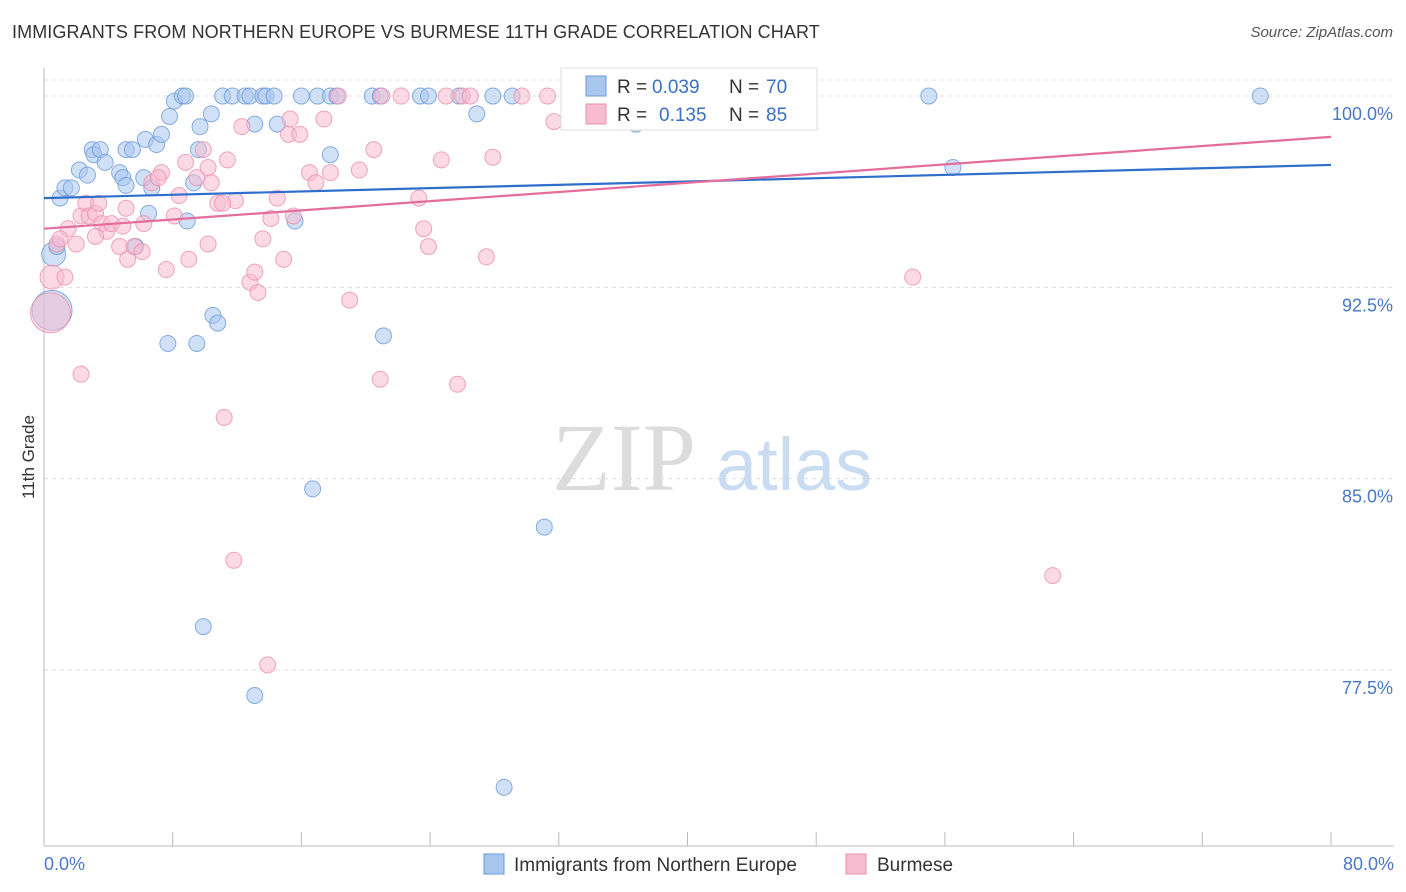 The height and width of the screenshot is (892, 1406). I want to click on legend-r-label-1: R =, so click(632, 87).